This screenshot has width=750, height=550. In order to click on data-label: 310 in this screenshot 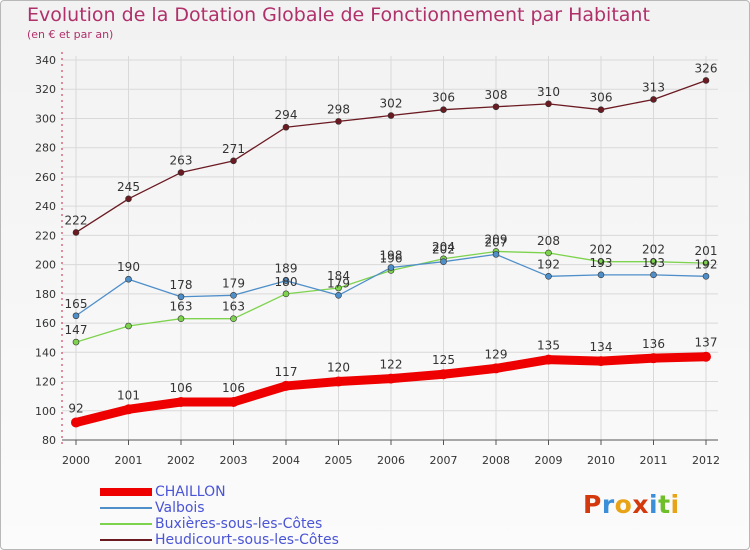, I will do `click(548, 92)`.